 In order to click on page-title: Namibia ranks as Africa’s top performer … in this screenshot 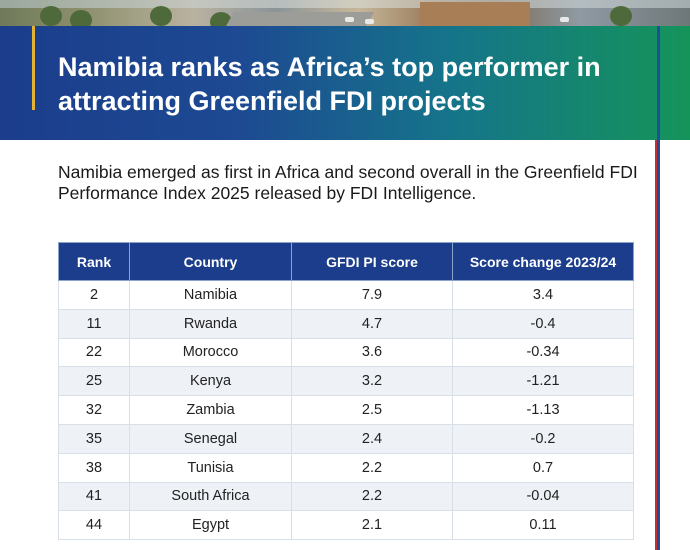, I will do `click(329, 84)`.